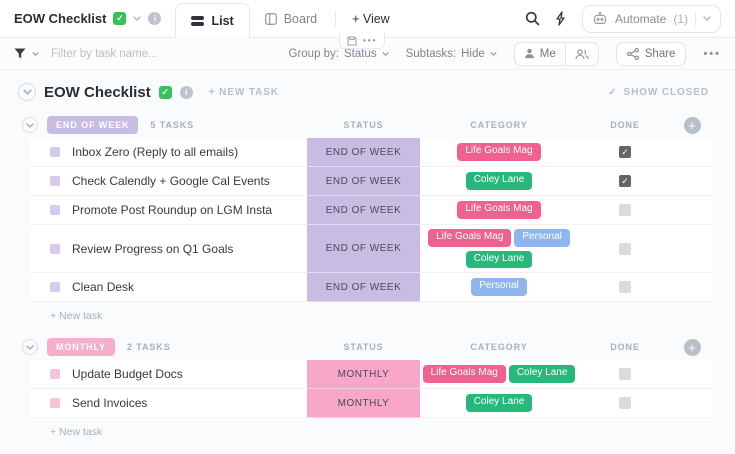 The image size is (735, 454). What do you see at coordinates (499, 249) in the screenshot?
I see `task-category-cell: Life Goals Mag Personal Coley Lane` at bounding box center [499, 249].